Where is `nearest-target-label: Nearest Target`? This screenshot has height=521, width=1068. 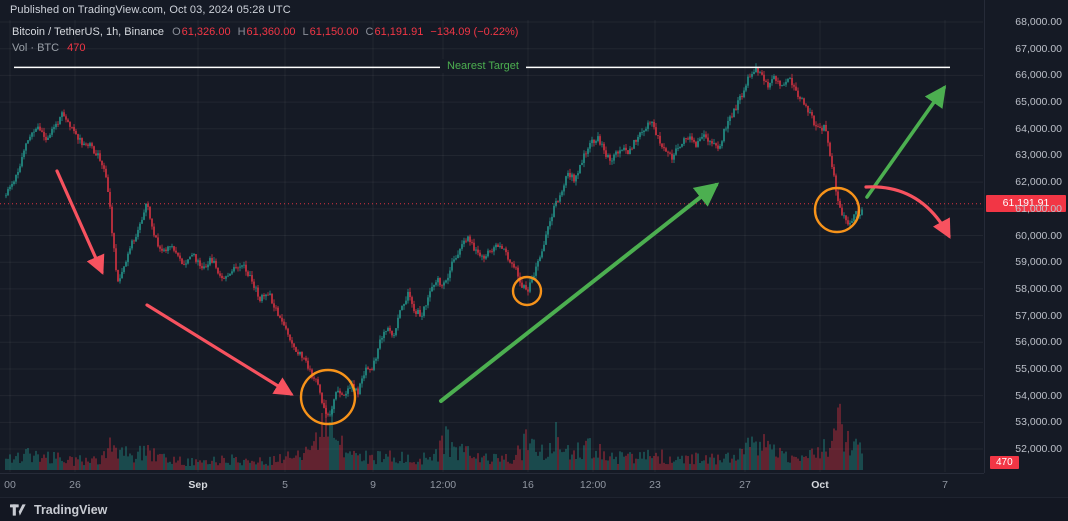 nearest-target-label: Nearest Target is located at coordinates (483, 66).